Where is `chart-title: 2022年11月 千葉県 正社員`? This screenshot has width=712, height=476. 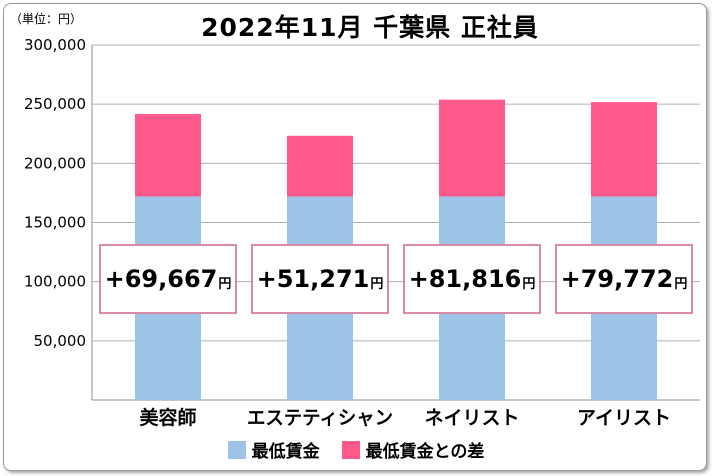 chart-title: 2022年11月 千葉県 正社員 is located at coordinates (370, 27).